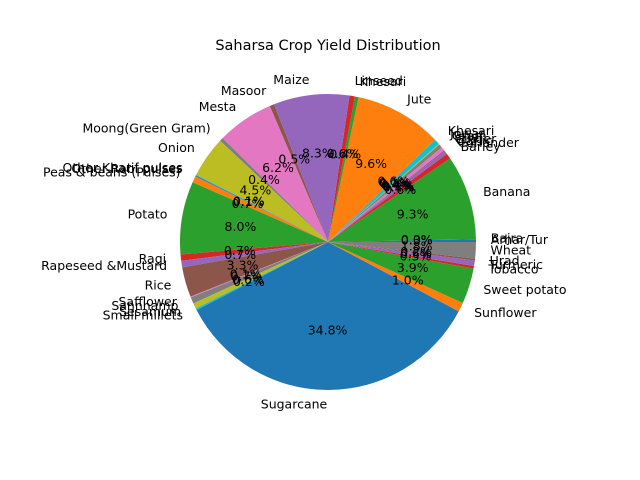 The width and height of the screenshot is (640, 480). I want to click on percent-label-linseed: 0.6%, so click(343, 153).